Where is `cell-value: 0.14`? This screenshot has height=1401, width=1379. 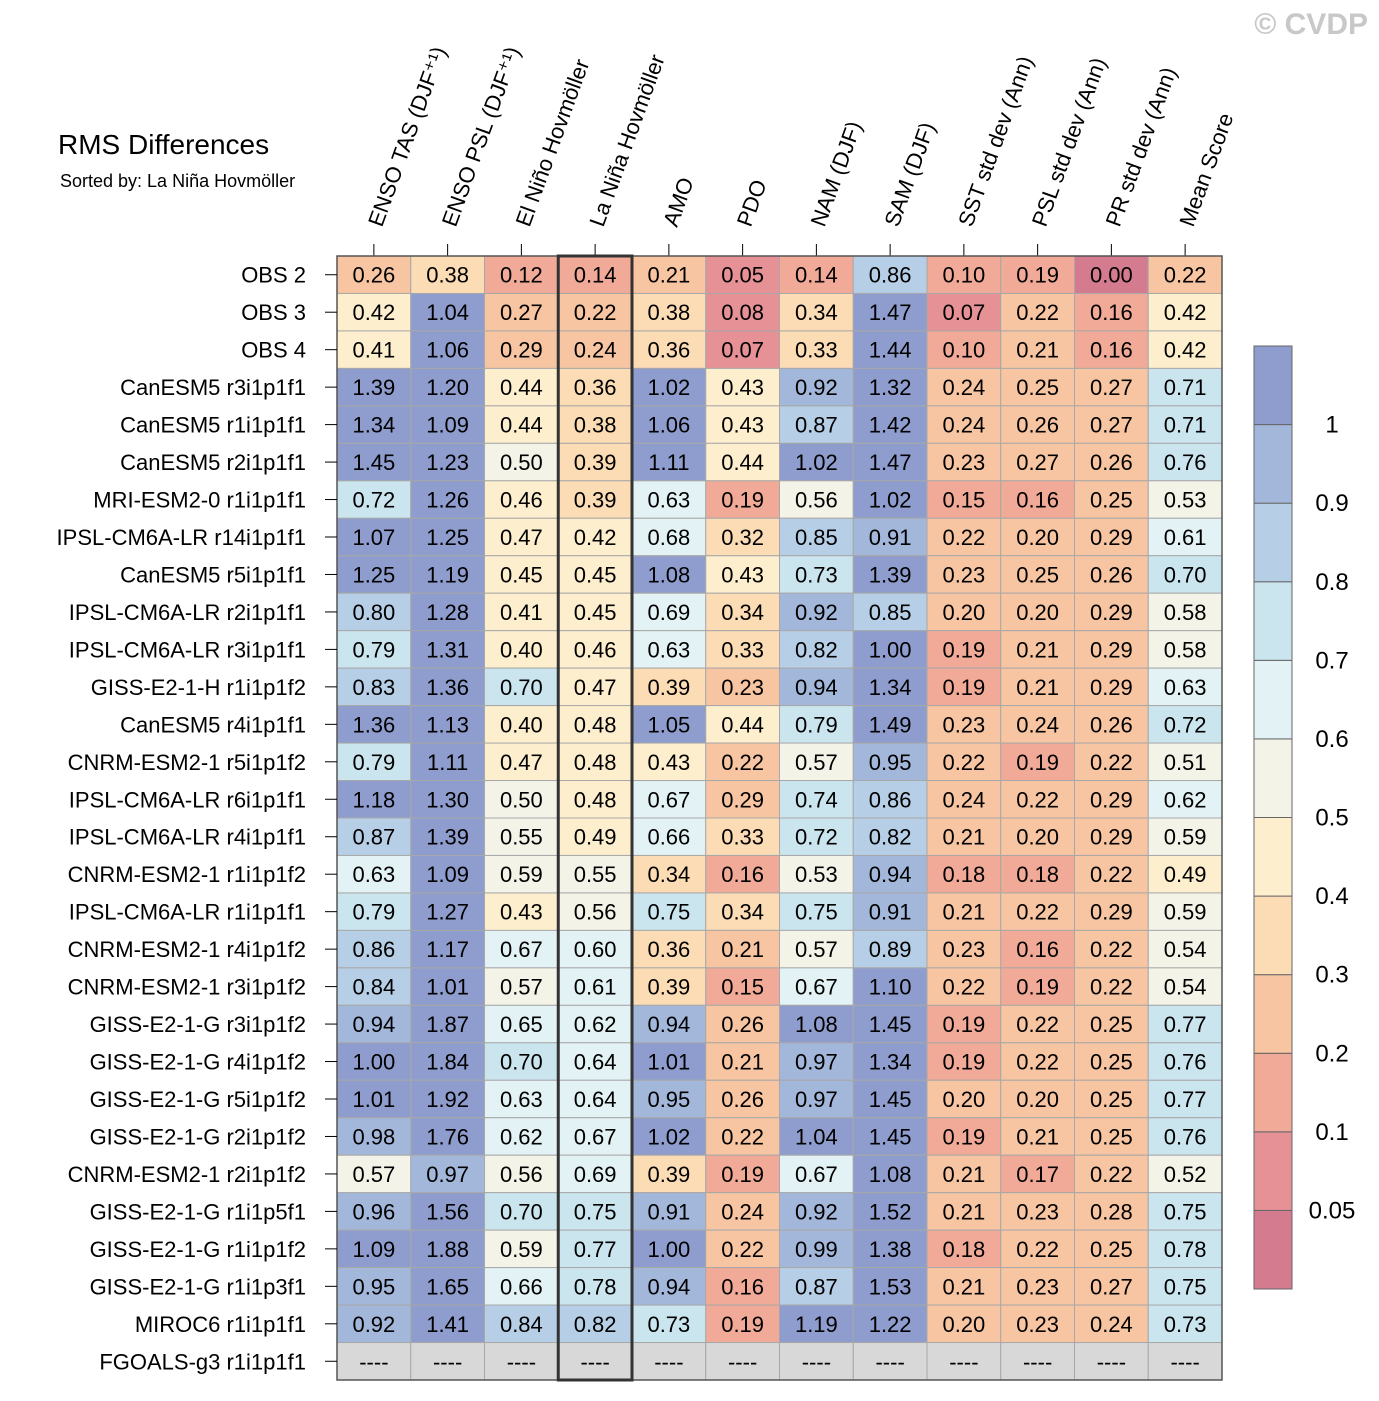 cell-value: 0.14 is located at coordinates (595, 275).